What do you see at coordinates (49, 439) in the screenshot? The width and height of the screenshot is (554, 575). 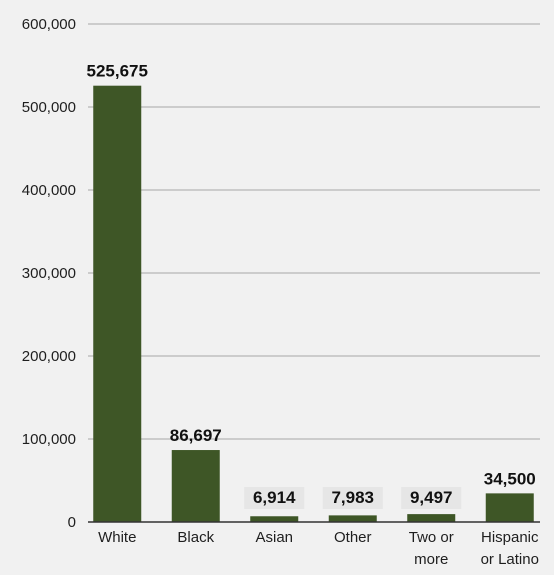 I see `y-tick-label: 100,000` at bounding box center [49, 439].